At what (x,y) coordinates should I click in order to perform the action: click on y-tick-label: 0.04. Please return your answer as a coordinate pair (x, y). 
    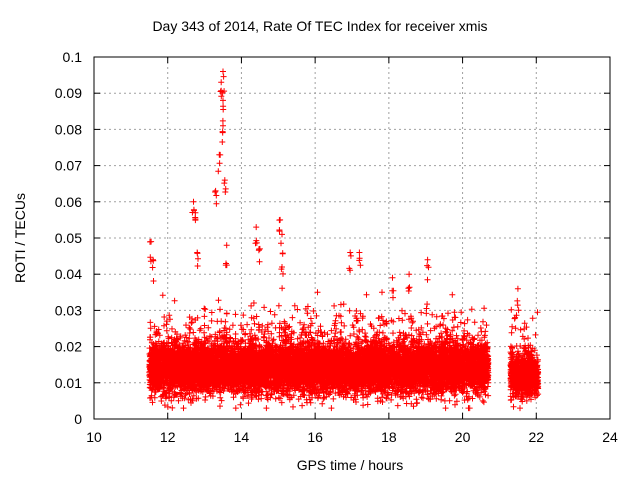
    Looking at the image, I should click on (68, 274).